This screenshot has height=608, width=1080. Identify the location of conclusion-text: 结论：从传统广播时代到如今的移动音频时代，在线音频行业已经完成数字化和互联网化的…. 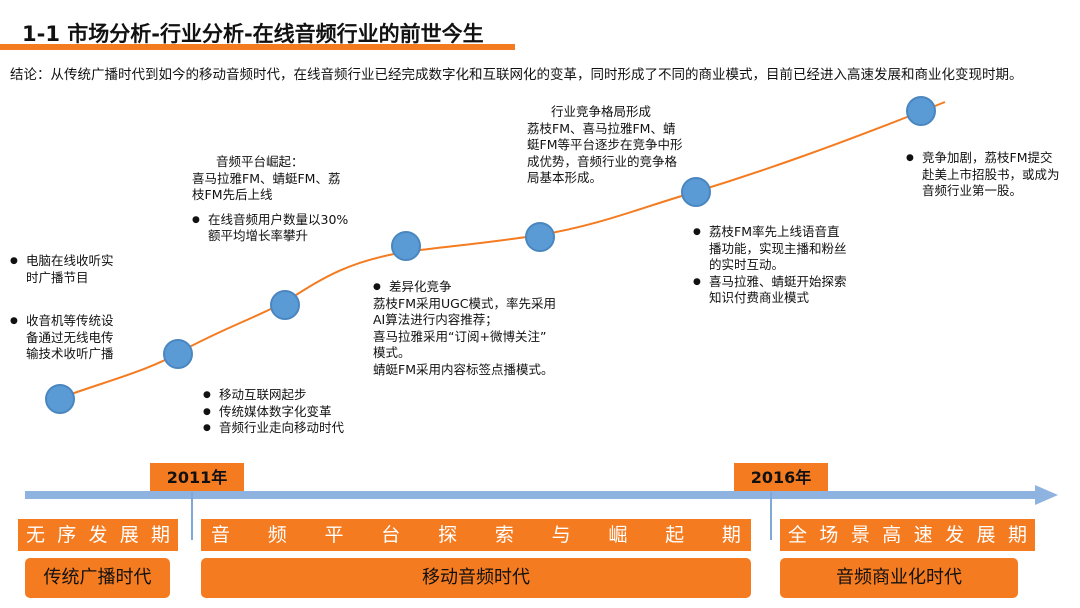
(516, 75).